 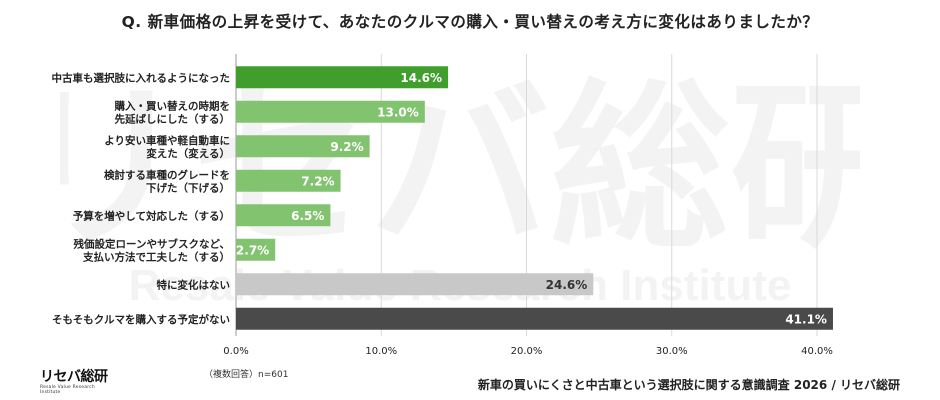 What do you see at coordinates (67, 390) in the screenshot?
I see `logo-sub: Resale Value Research Institute` at bounding box center [67, 390].